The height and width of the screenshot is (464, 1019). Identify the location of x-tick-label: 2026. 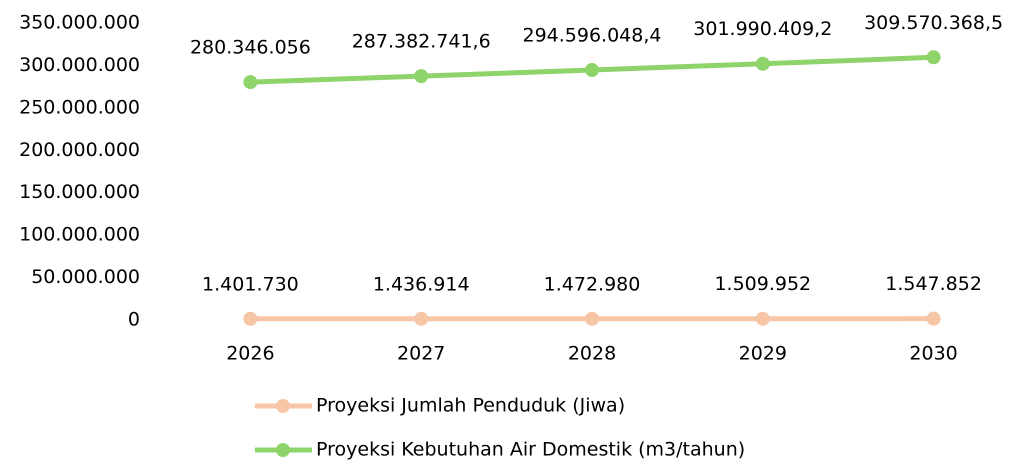
(250, 354).